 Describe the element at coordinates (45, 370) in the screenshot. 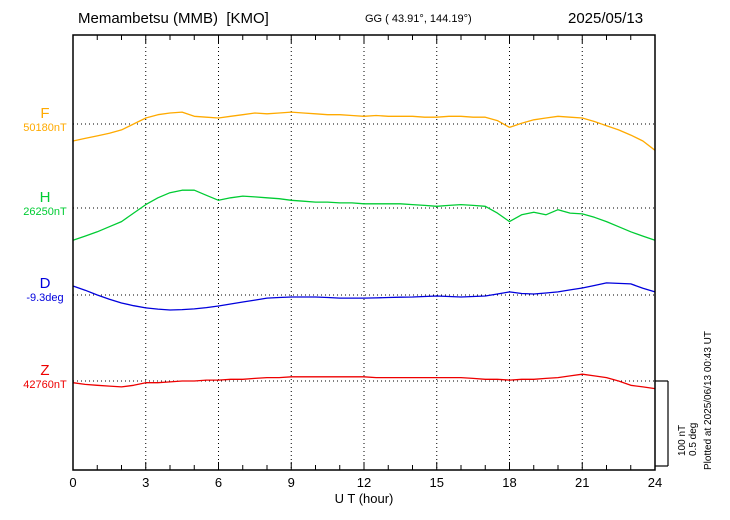

I see `series-name-Z: Z` at that location.